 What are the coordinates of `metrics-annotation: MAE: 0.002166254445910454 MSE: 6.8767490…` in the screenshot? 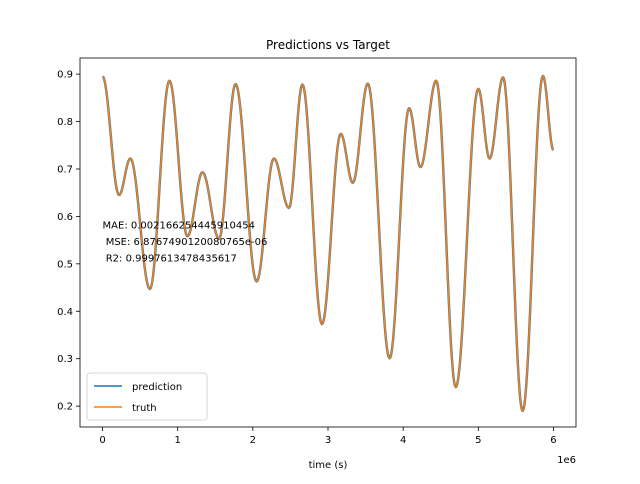 It's located at (185, 242).